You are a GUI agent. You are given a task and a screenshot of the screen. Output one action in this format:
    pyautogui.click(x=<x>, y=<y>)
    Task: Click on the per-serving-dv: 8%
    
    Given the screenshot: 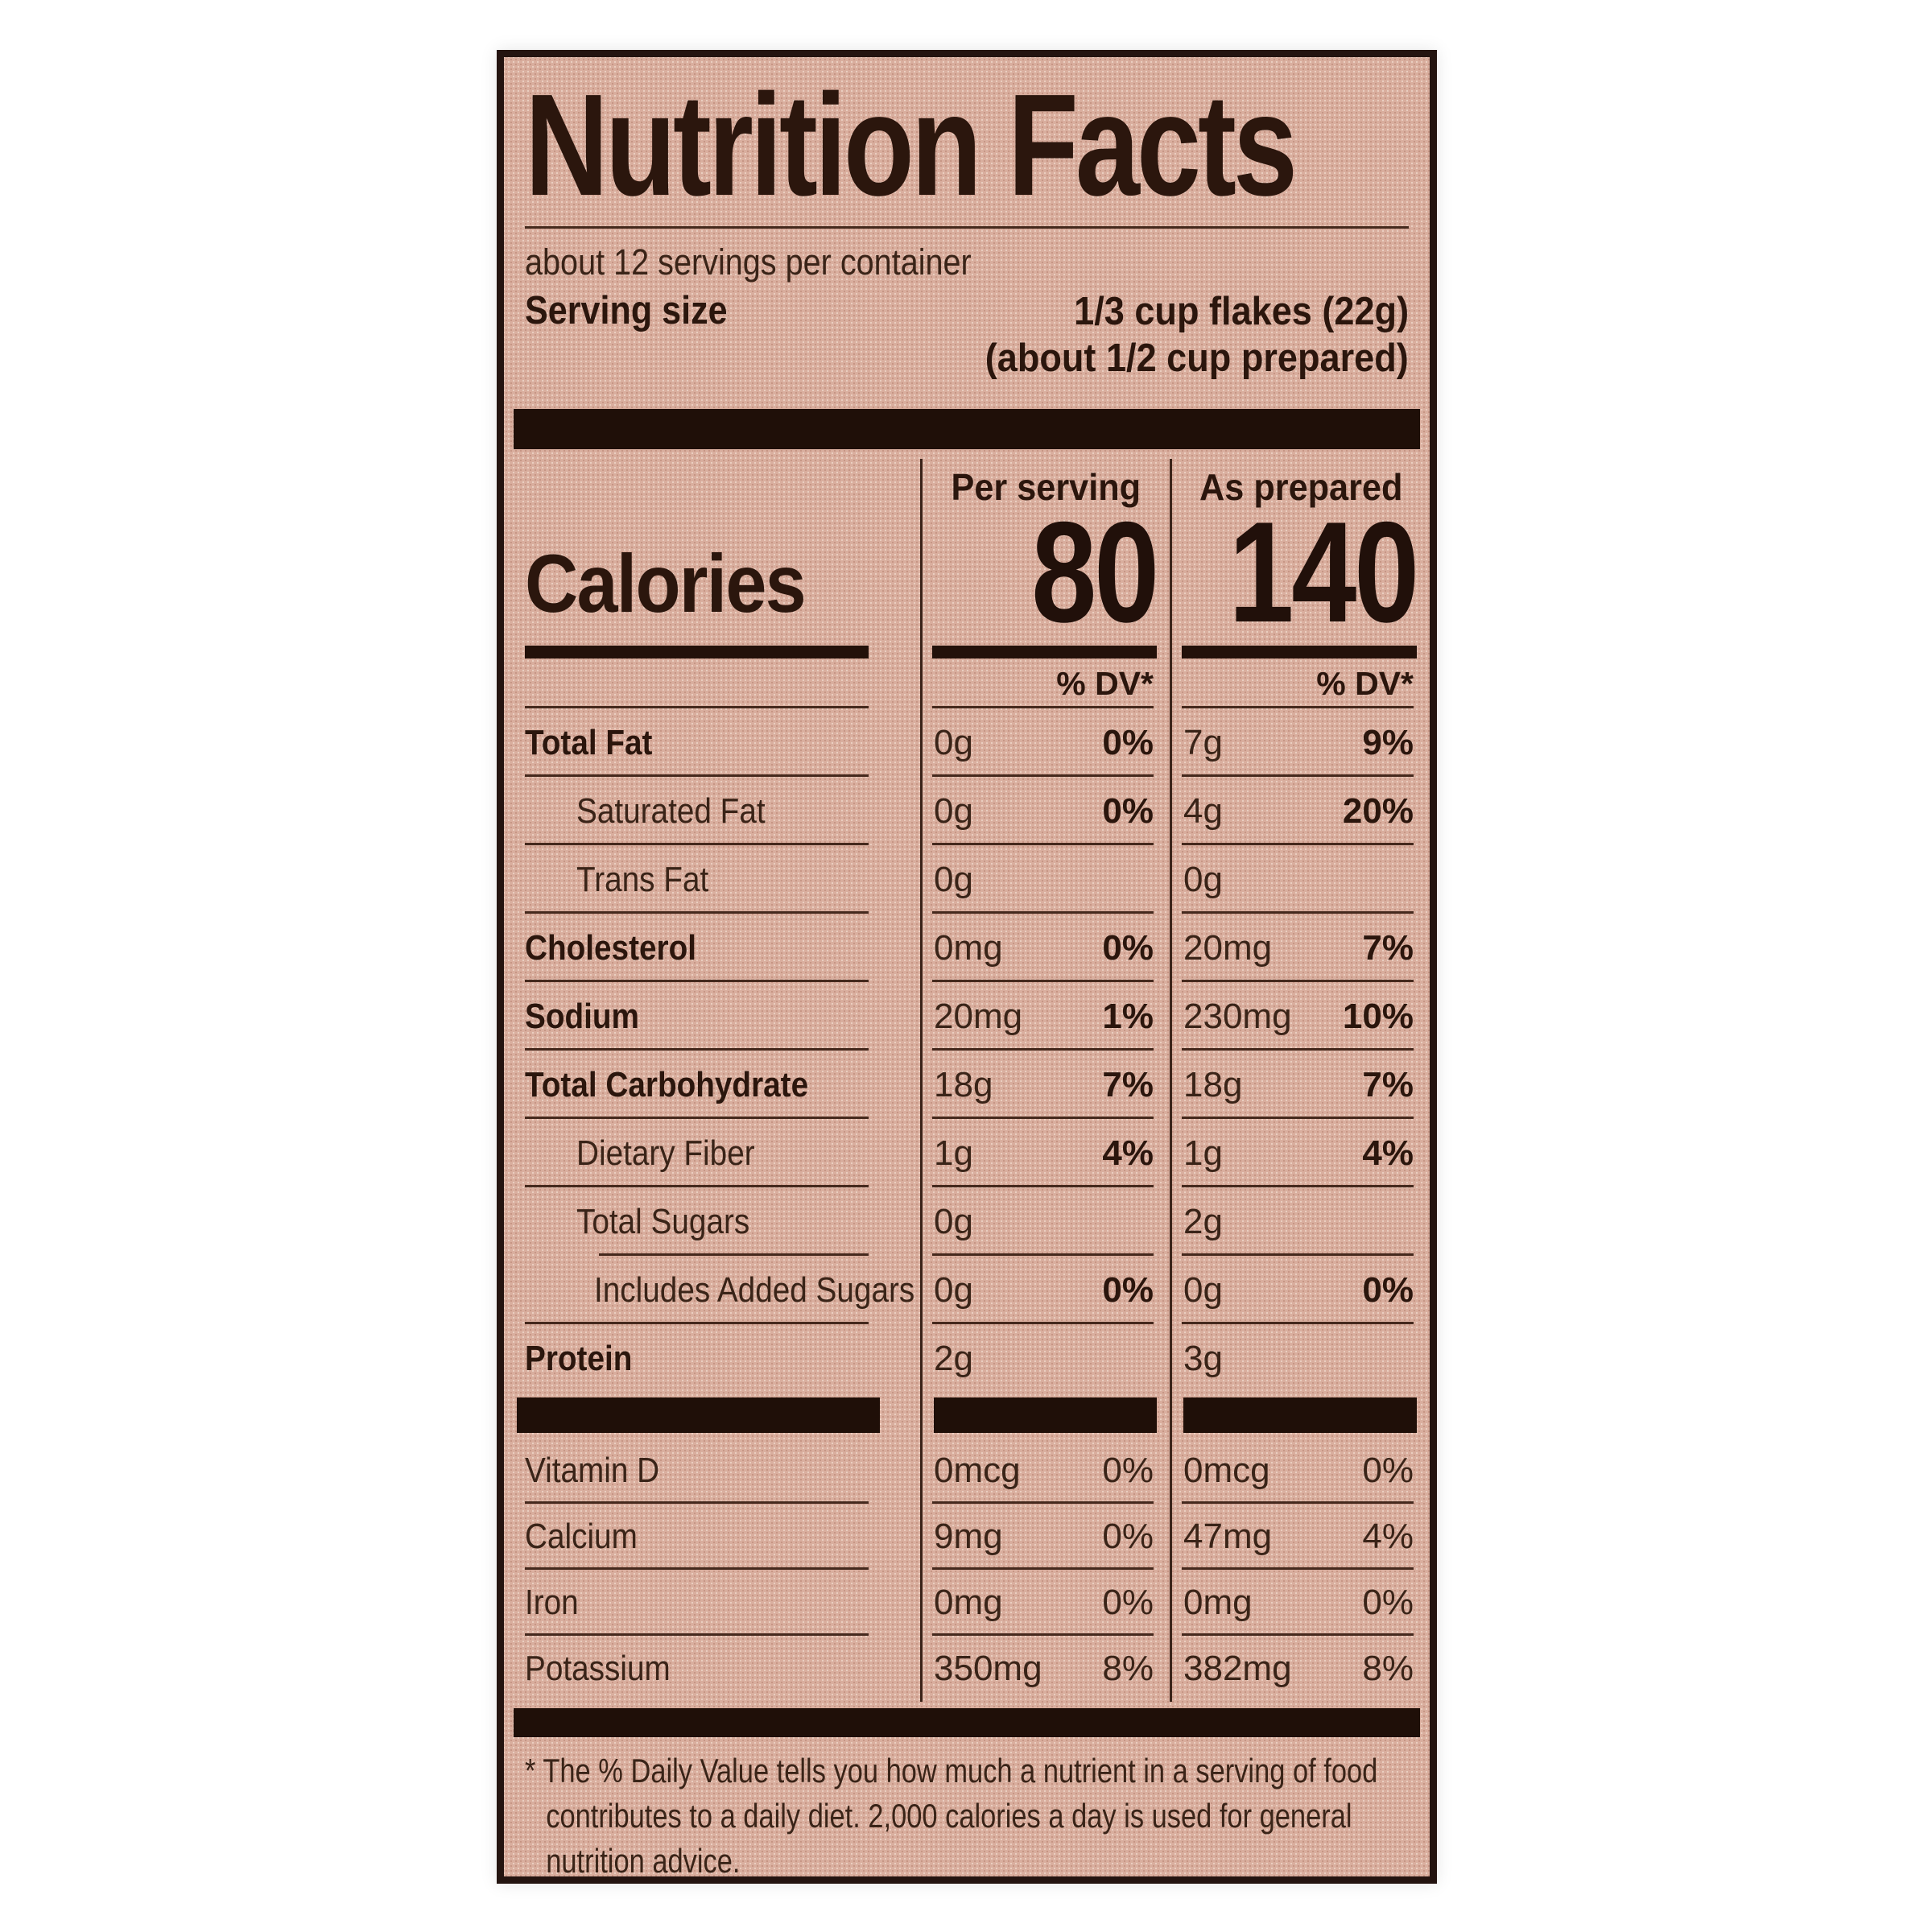 What is the action you would take?
    pyautogui.click(x=1128, y=1668)
    